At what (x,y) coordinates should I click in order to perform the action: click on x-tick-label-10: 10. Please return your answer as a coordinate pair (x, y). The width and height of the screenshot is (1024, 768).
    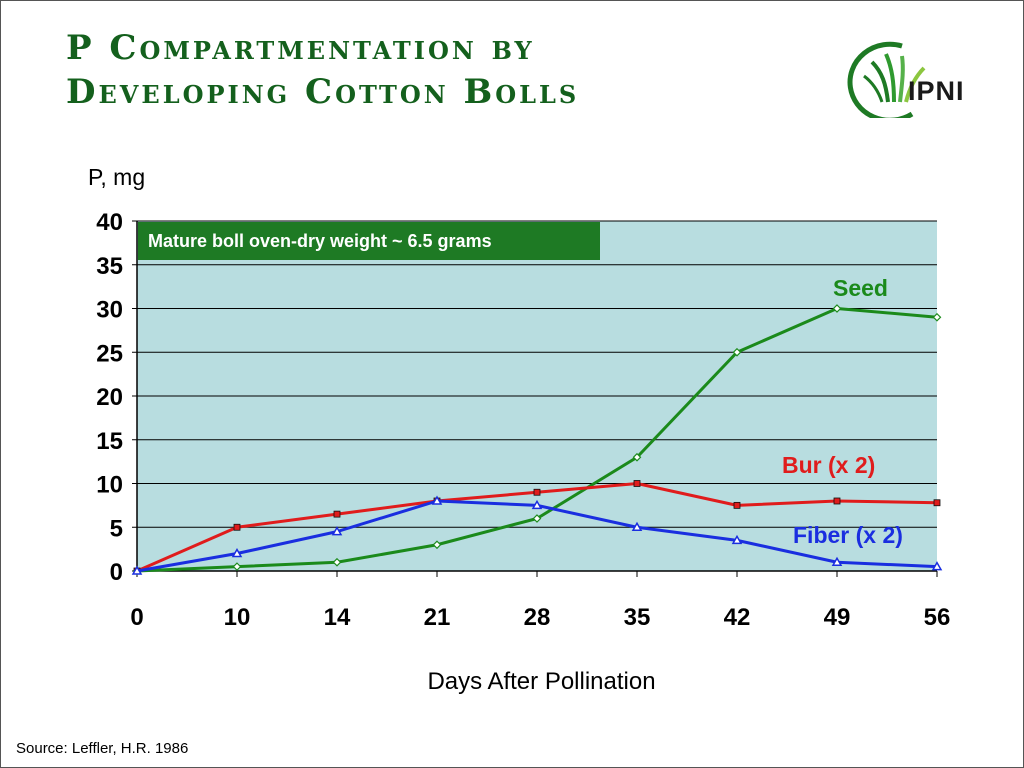
    Looking at the image, I should click on (237, 617).